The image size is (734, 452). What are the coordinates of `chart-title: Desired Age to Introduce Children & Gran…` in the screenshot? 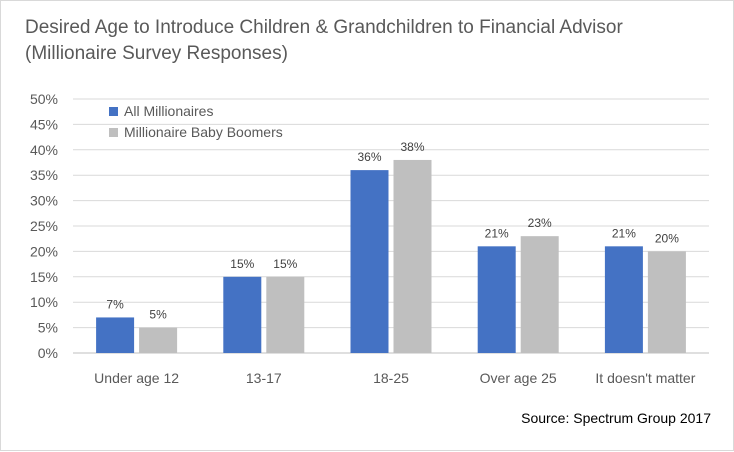 It's located at (324, 40).